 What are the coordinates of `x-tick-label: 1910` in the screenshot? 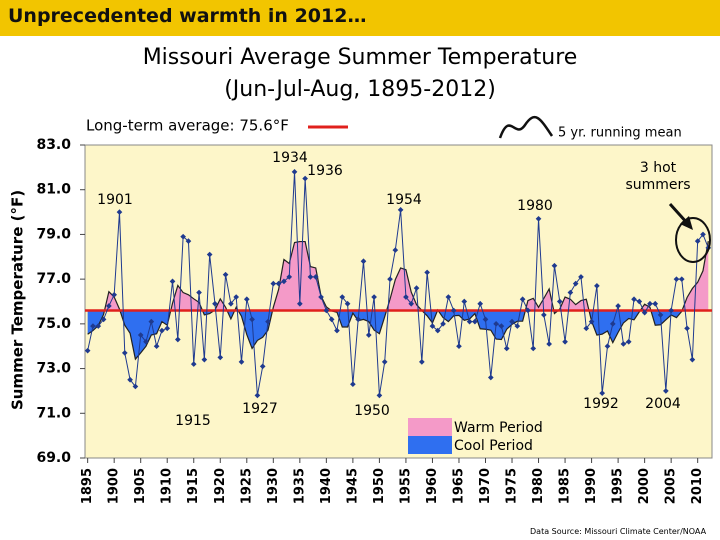 It's located at (167, 486).